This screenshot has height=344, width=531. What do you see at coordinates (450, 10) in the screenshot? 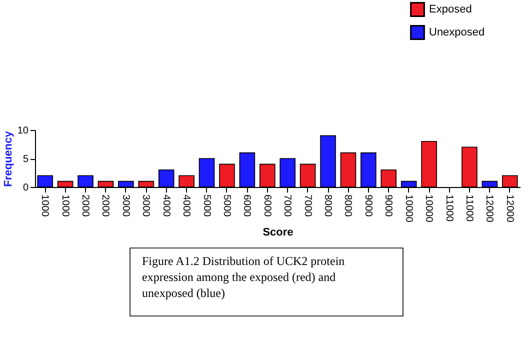
I see `legend-label: Exposed` at bounding box center [450, 10].